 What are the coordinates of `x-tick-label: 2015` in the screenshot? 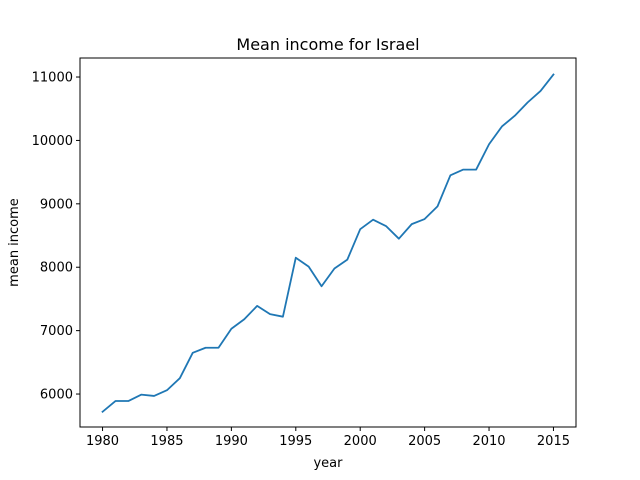 It's located at (553, 441).